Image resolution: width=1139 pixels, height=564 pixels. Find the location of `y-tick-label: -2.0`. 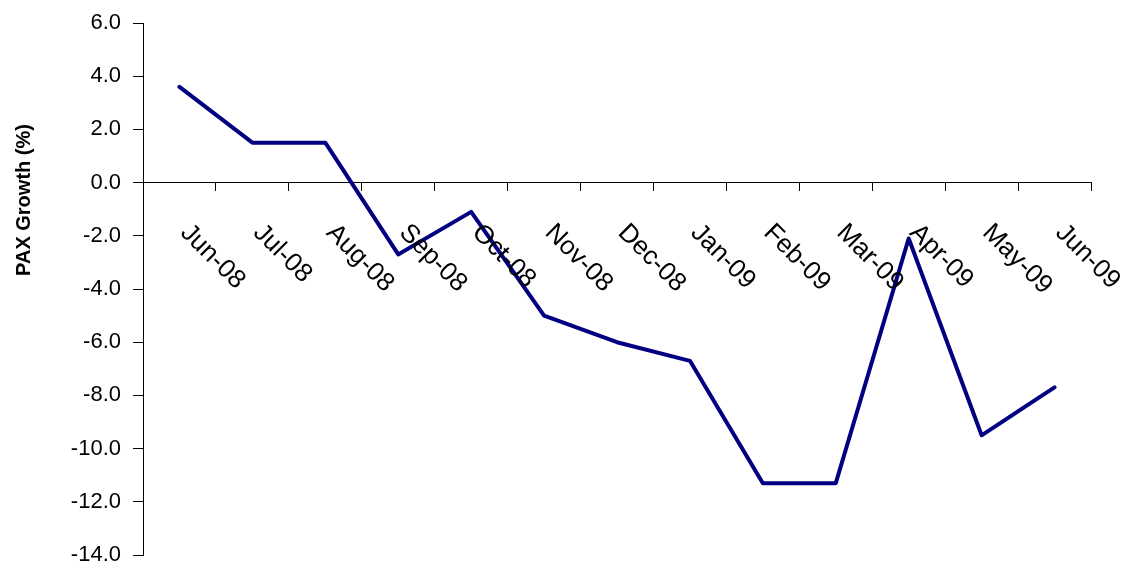

y-tick-label: -2.0 is located at coordinates (102, 234).